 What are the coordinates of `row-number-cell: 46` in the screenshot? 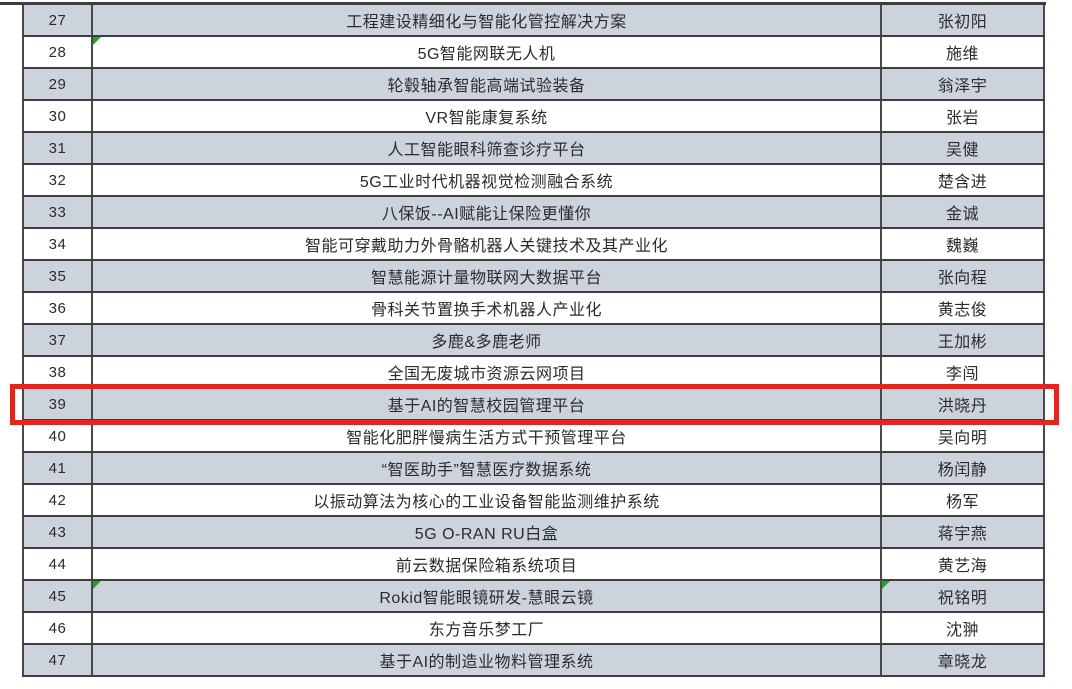 It's located at (57, 628).